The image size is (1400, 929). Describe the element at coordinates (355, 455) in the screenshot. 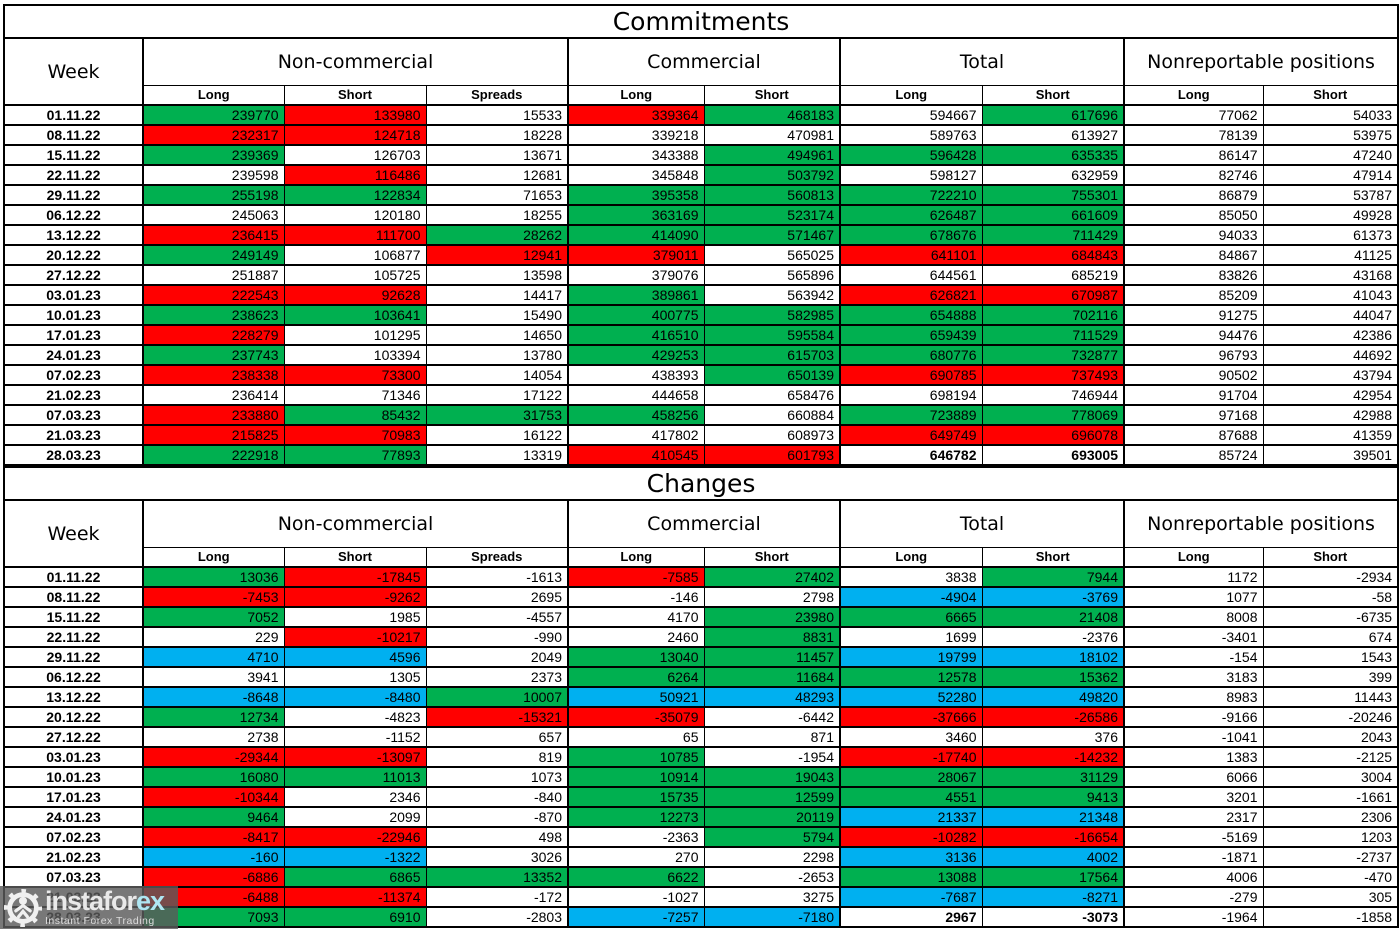

I see `table-cell: 77893` at that location.